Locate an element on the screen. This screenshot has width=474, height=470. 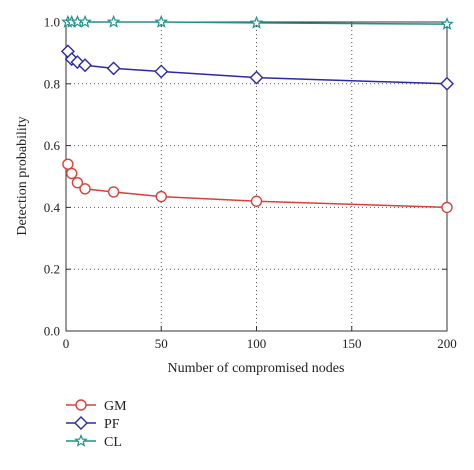
legend-item-gm: GM is located at coordinates (96, 406).